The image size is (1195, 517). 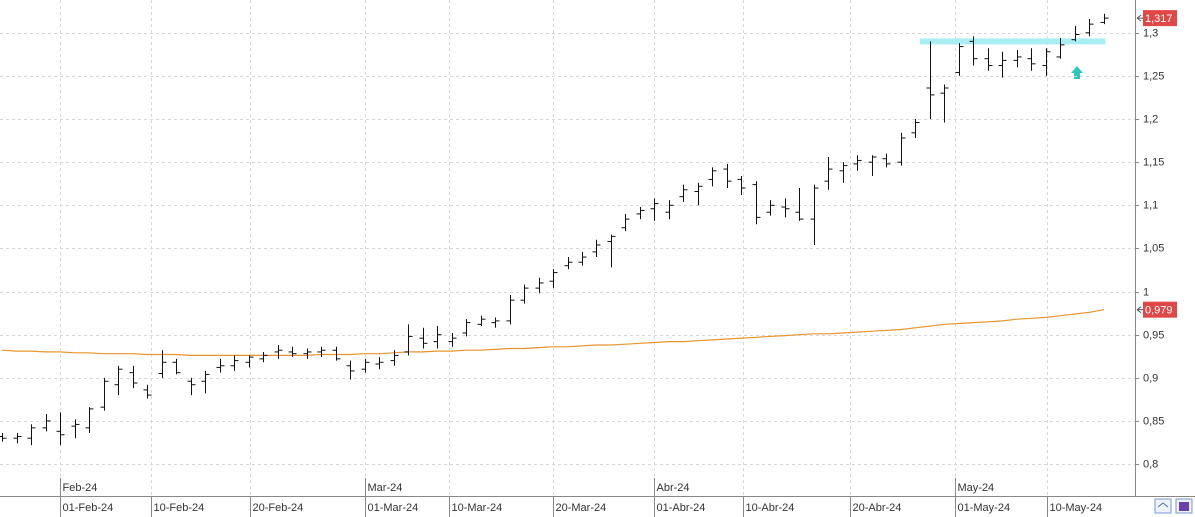 What do you see at coordinates (1150, 464) in the screenshot?
I see `y-tick-label: 0,8` at bounding box center [1150, 464].